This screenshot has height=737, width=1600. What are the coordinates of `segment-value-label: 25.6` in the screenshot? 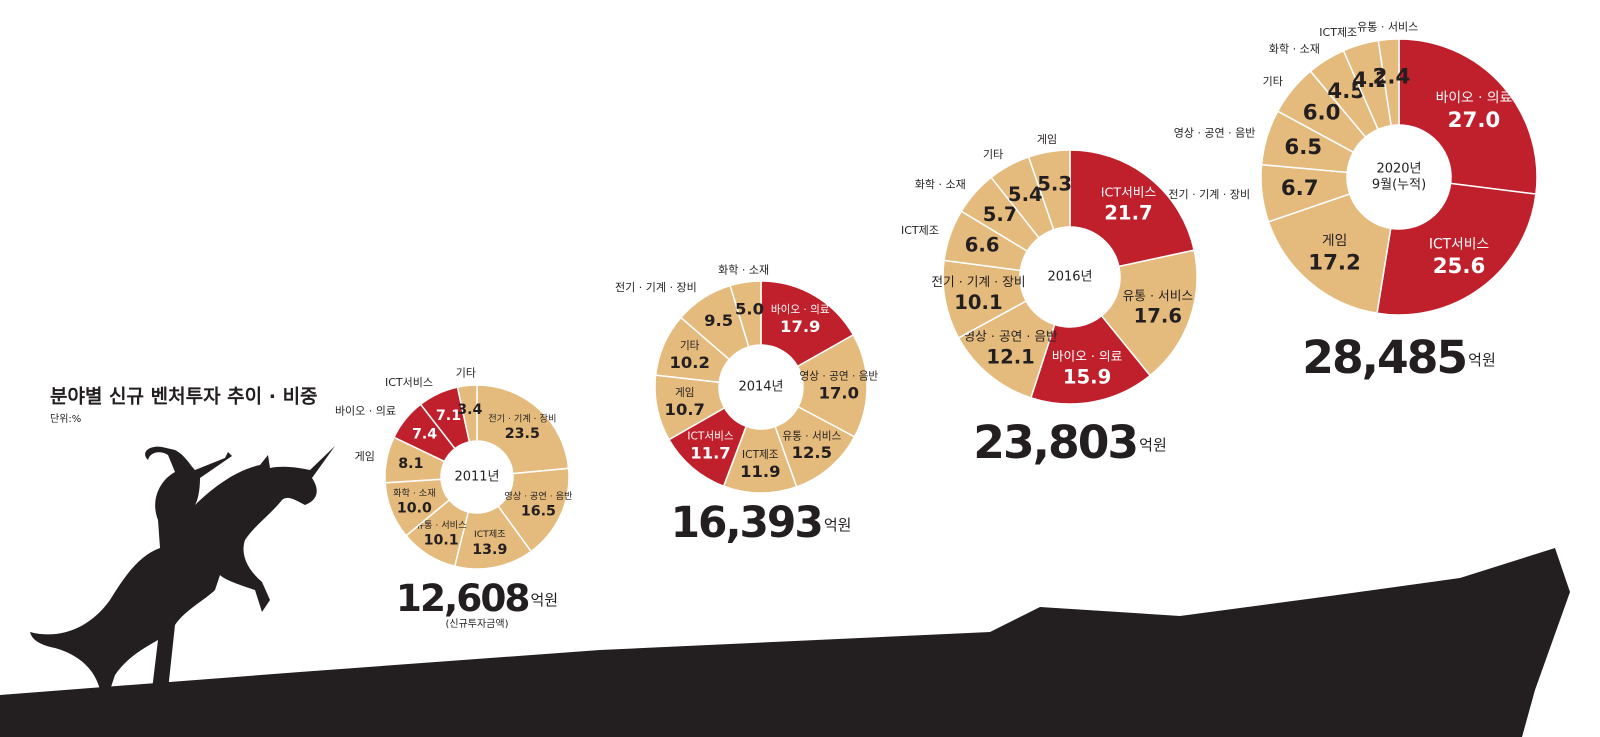 It's located at (1459, 266).